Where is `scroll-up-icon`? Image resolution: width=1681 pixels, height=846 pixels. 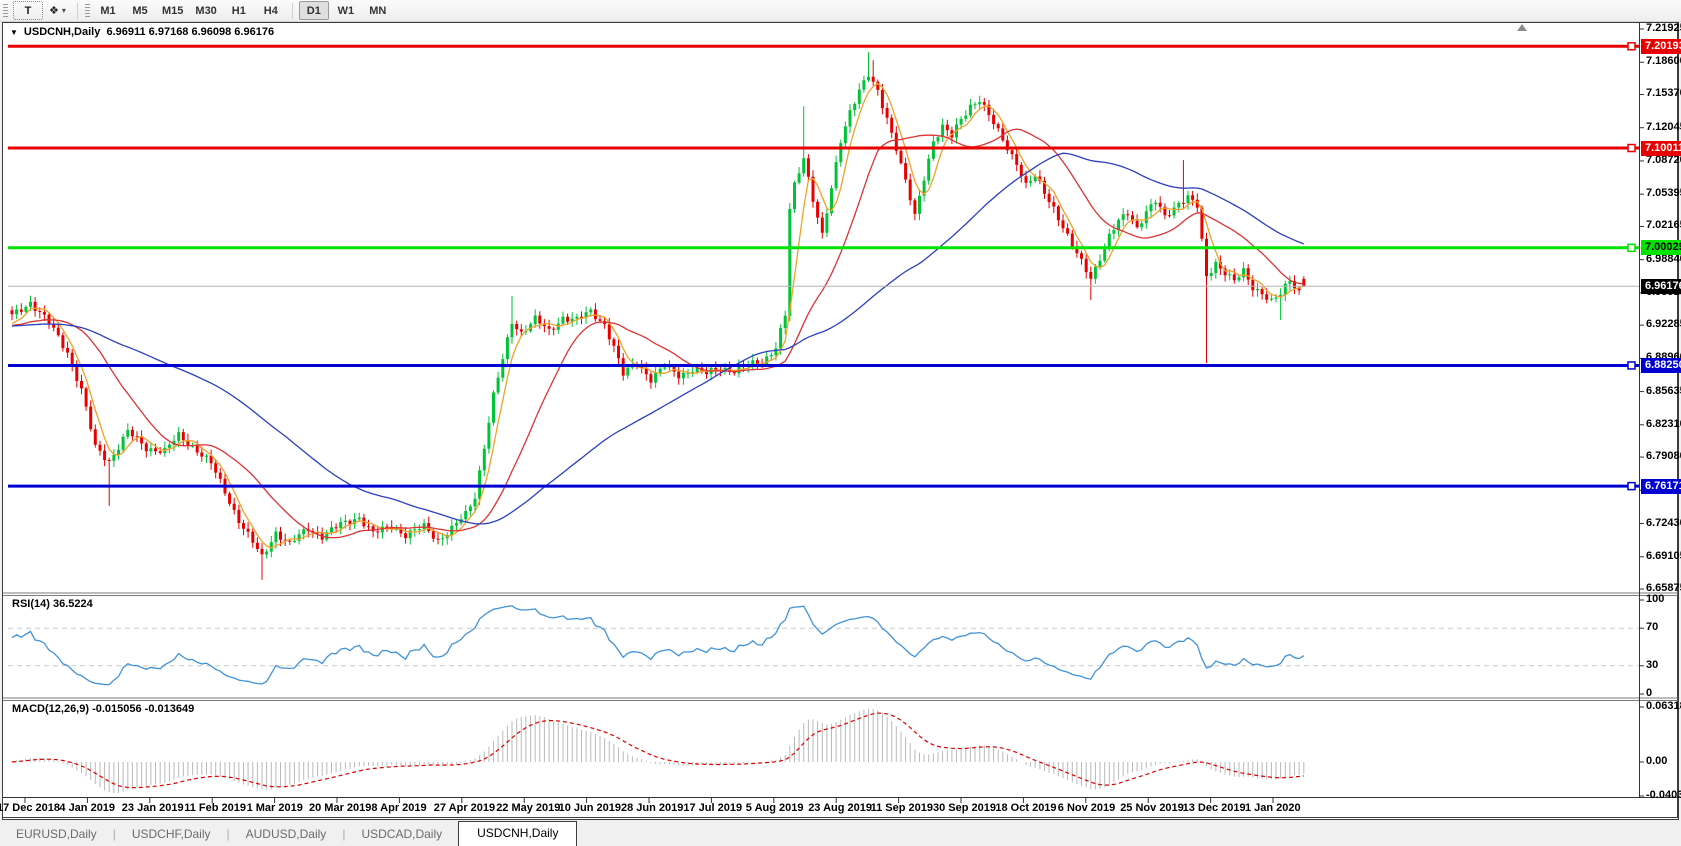 scroll-up-icon is located at coordinates (1522, 27).